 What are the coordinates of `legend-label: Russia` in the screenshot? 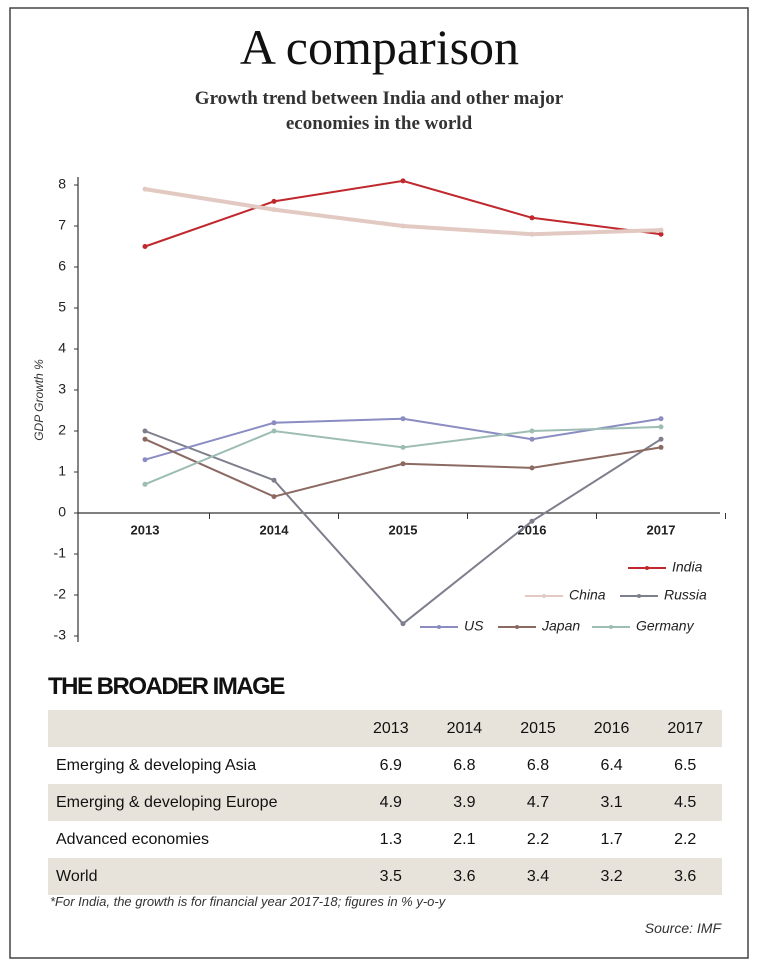 It's located at (685, 595).